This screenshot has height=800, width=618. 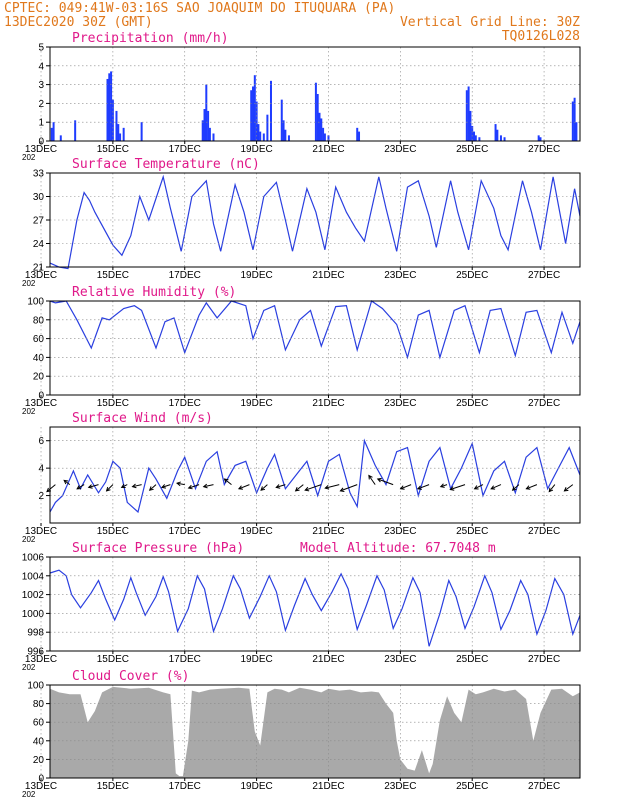 What do you see at coordinates (158, 548) in the screenshot?
I see `pressure-title: Surface Pressure (hPa)` at bounding box center [158, 548].